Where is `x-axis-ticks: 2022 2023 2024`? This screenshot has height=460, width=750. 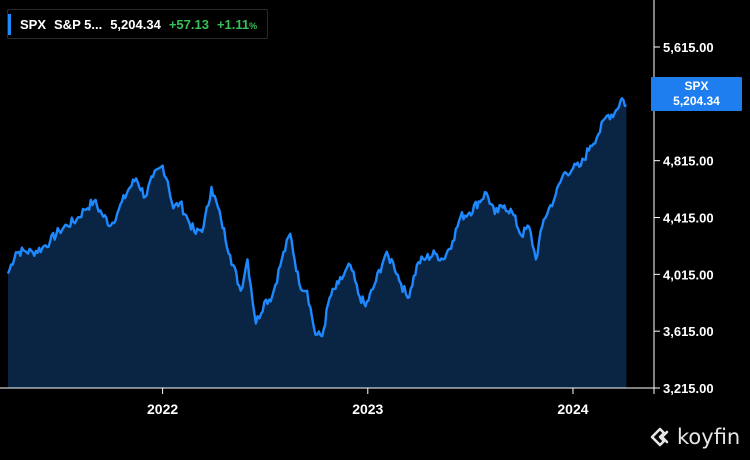 x-axis-ticks: 2022 2023 2024 is located at coordinates (368, 402).